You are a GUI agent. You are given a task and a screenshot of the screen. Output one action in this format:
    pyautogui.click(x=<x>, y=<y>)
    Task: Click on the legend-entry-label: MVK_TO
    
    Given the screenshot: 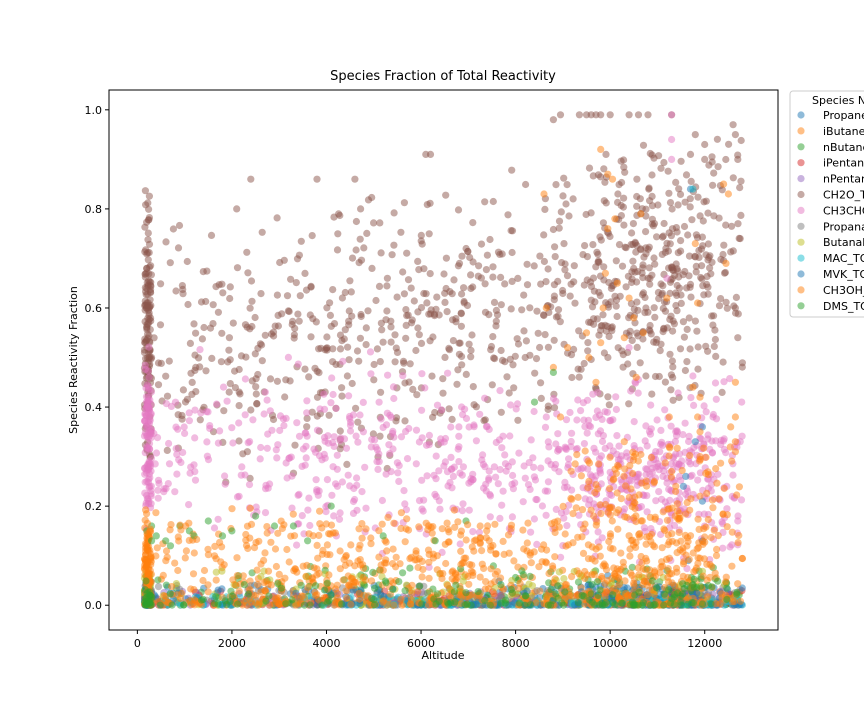 What is the action you would take?
    pyautogui.click(x=843, y=274)
    